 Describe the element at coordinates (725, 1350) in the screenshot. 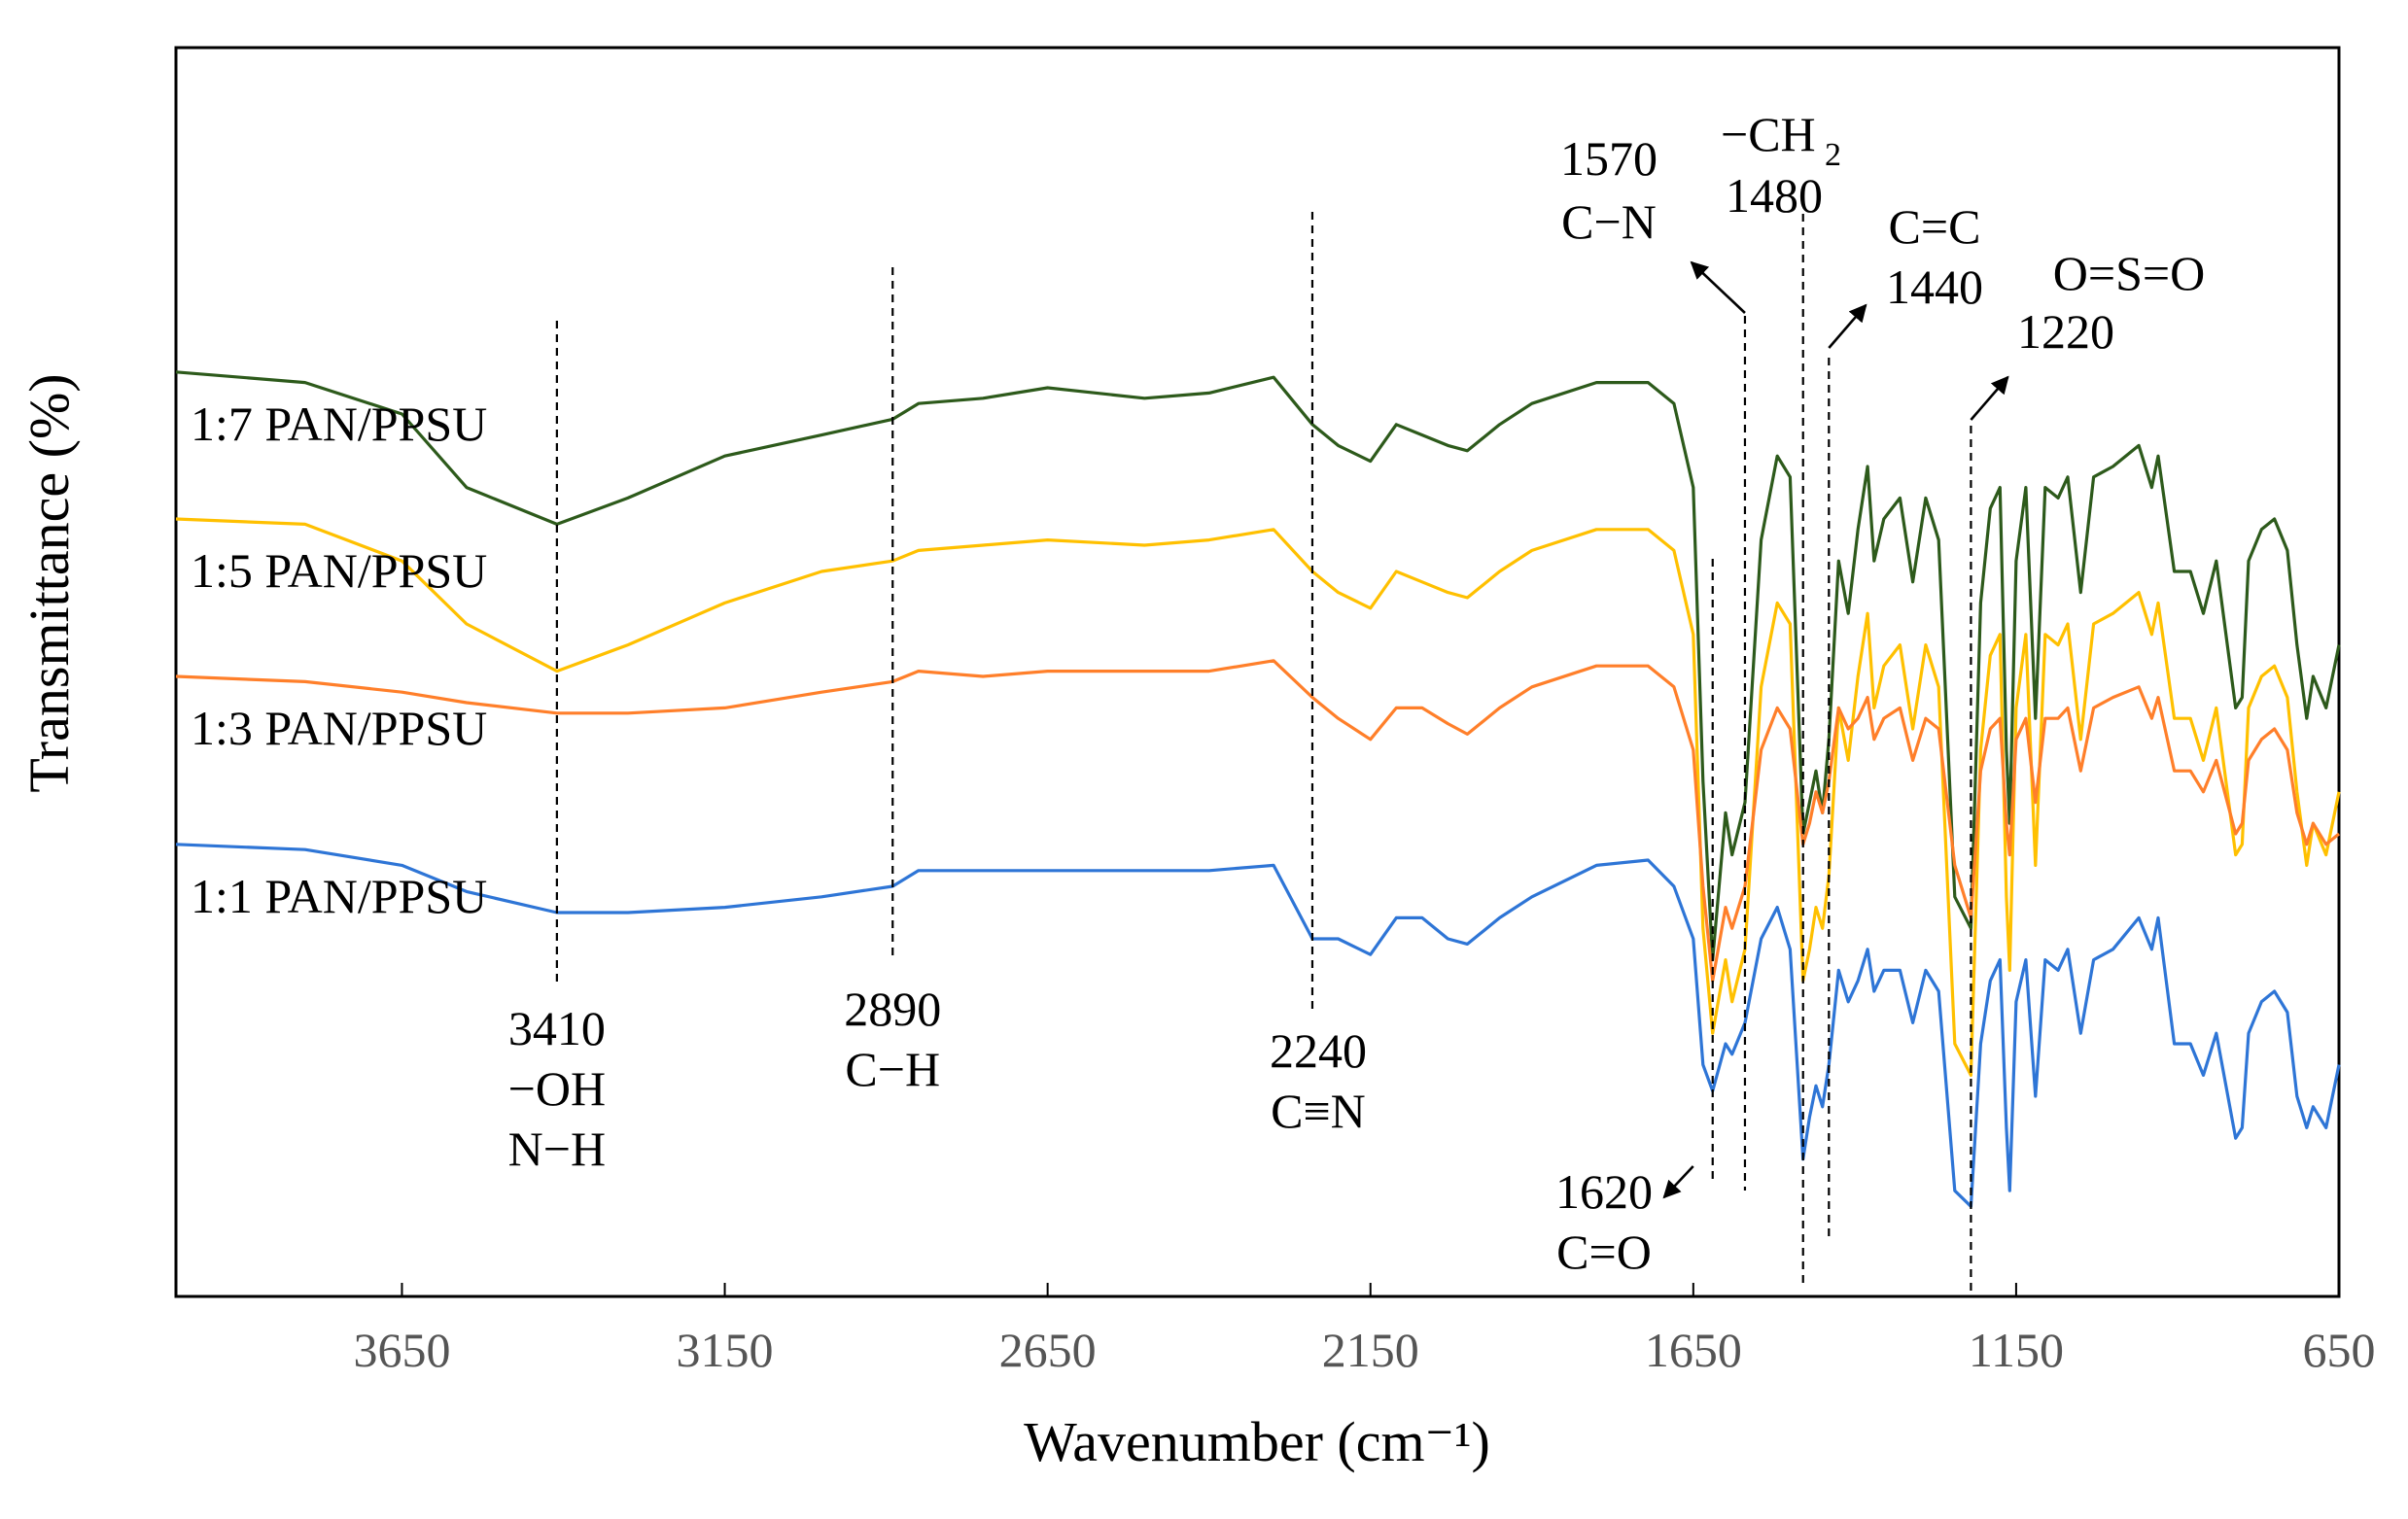

I see `x-tick-label: 3150` at that location.